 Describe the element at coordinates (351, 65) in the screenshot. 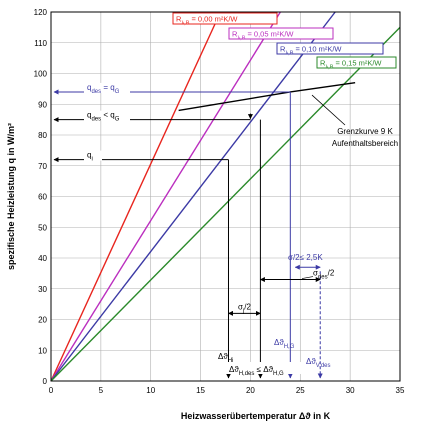

I see `legend-entry-3: Rλ,B = 0,15 m²K/W` at that location.